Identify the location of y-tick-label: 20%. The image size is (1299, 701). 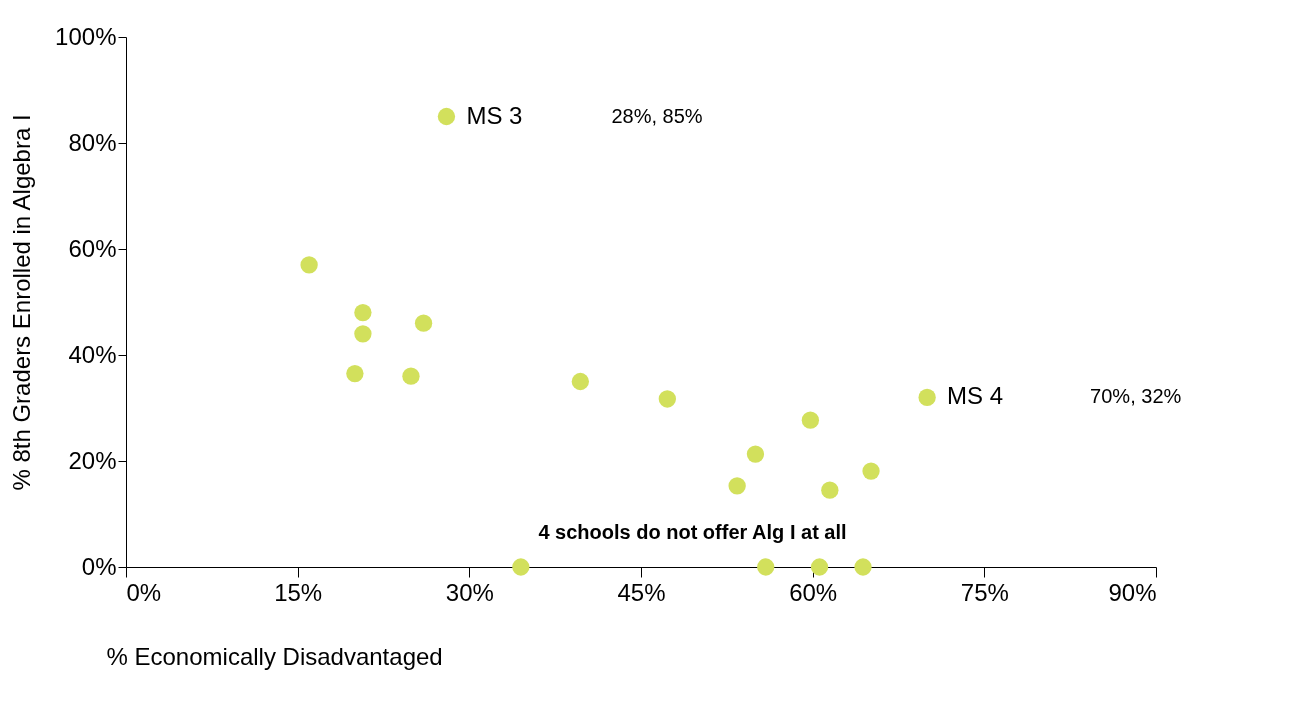
(92, 460).